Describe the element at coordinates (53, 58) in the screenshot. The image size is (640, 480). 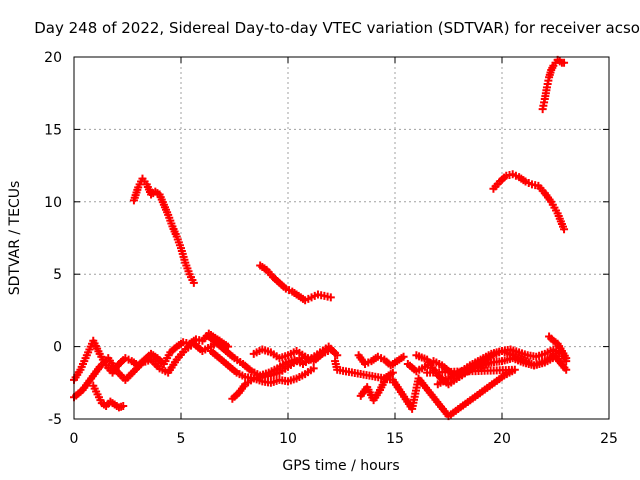
I see `y-tick-label: 20` at that location.